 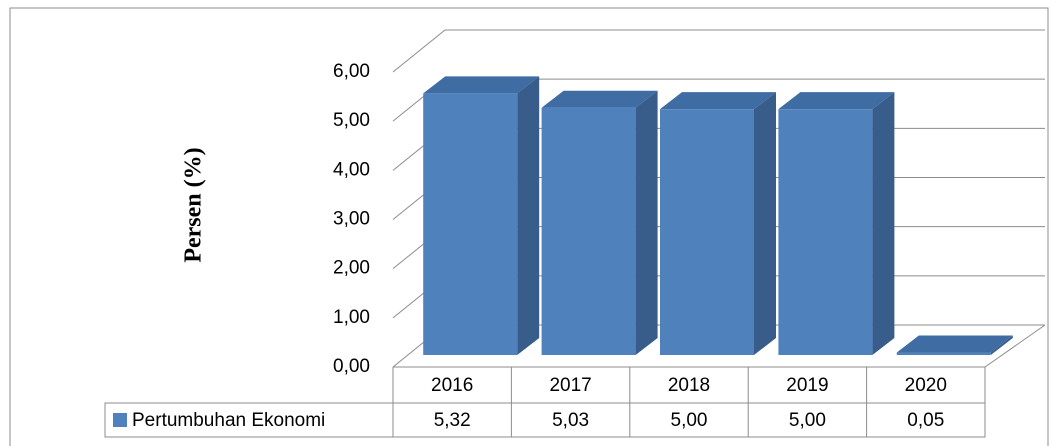 I want to click on table-grid, so click(x=545, y=402).